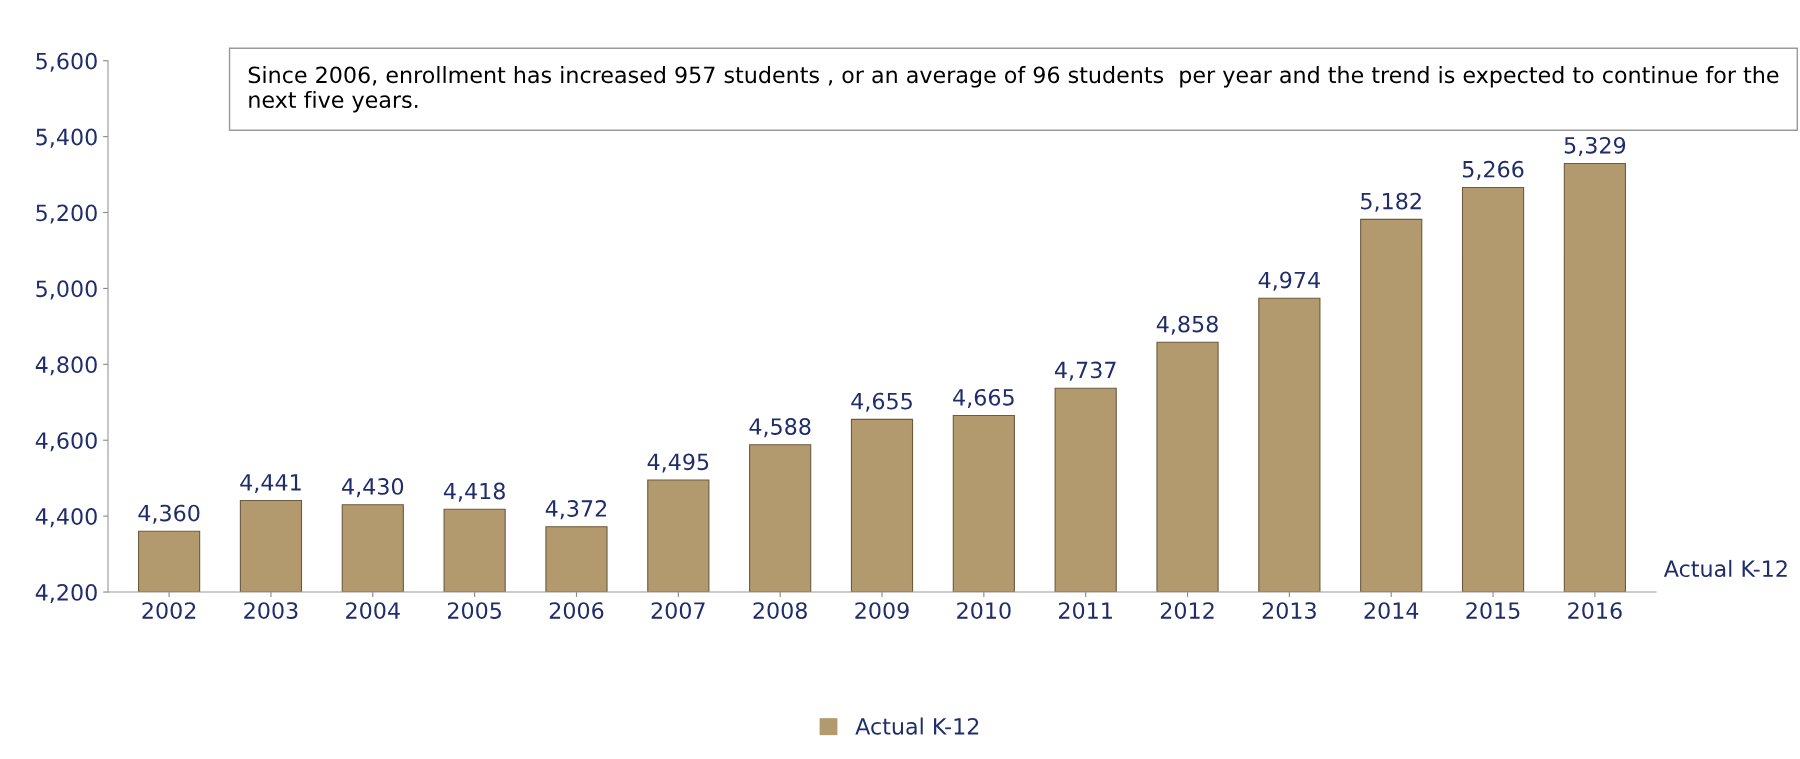  I want to click on text: Actual K-12, so click(1725, 568).